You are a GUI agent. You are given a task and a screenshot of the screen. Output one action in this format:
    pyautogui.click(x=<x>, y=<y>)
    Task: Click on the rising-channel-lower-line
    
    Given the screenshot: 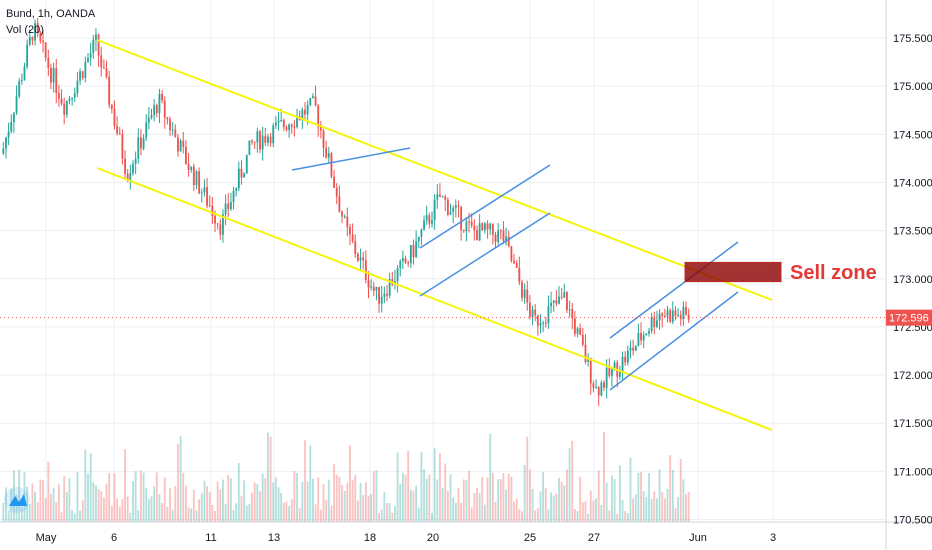 What is the action you would take?
    pyautogui.click(x=674, y=341)
    